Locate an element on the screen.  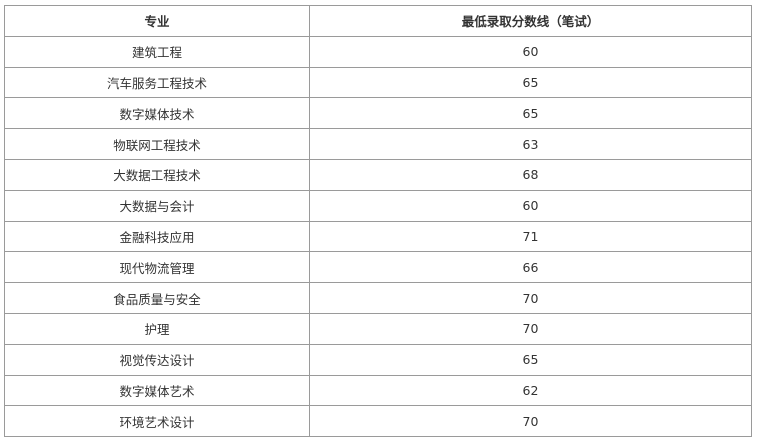
table-row: 数字媒体技术 65 is located at coordinates (378, 113).